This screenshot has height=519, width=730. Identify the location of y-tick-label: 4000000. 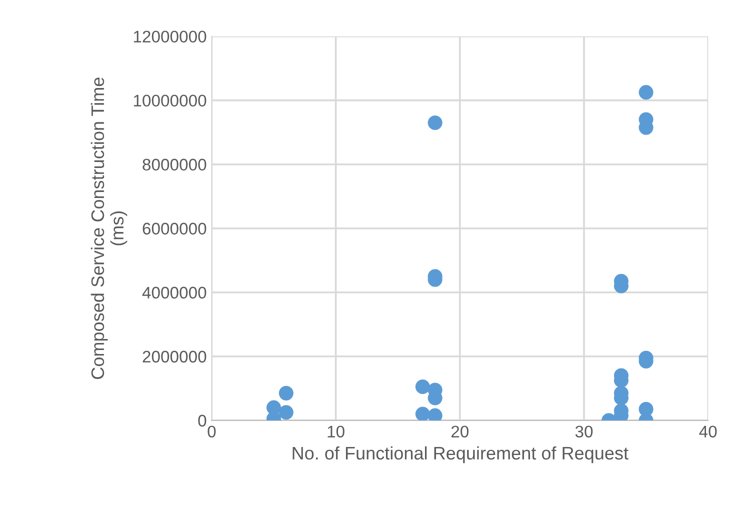
(174, 292).